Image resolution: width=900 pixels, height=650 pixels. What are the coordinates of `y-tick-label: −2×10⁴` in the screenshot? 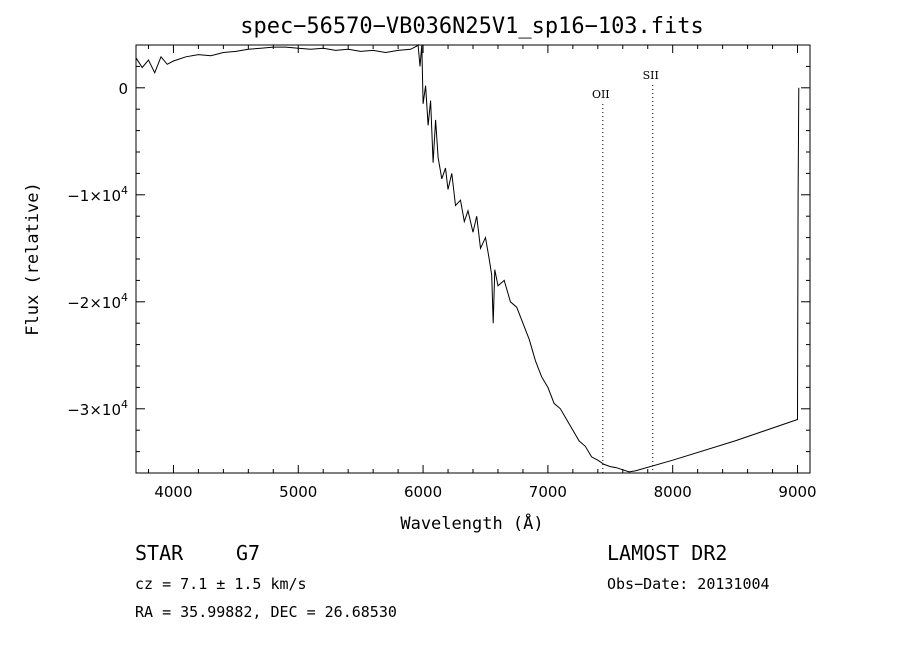 It's located at (97, 301).